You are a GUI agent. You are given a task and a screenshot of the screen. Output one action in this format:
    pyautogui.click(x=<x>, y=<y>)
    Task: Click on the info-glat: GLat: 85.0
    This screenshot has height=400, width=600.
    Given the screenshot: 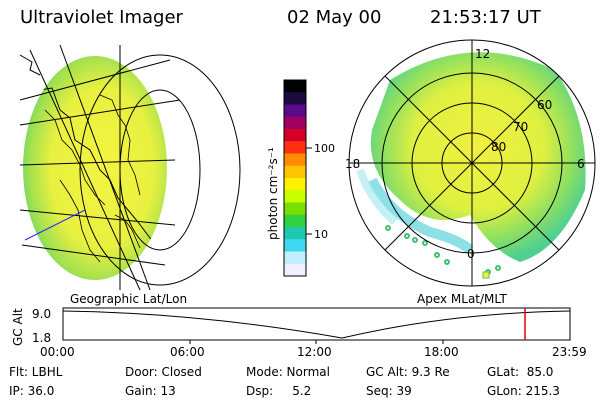 What is the action you would take?
    pyautogui.click(x=520, y=372)
    